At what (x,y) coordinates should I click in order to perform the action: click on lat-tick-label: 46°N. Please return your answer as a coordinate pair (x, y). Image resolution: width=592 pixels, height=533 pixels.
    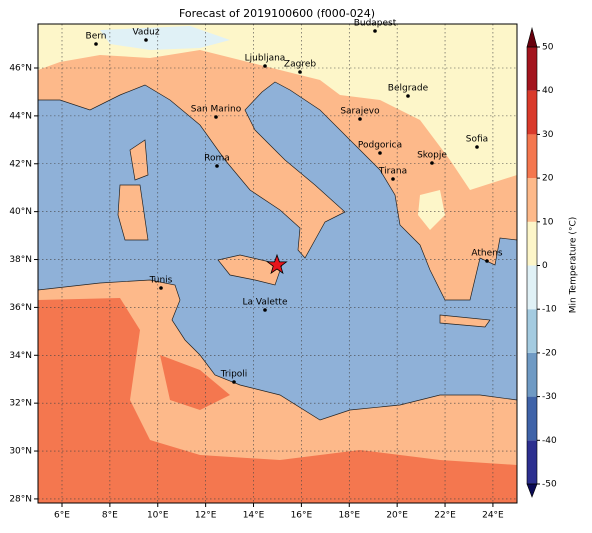
    Looking at the image, I should click on (20, 69).